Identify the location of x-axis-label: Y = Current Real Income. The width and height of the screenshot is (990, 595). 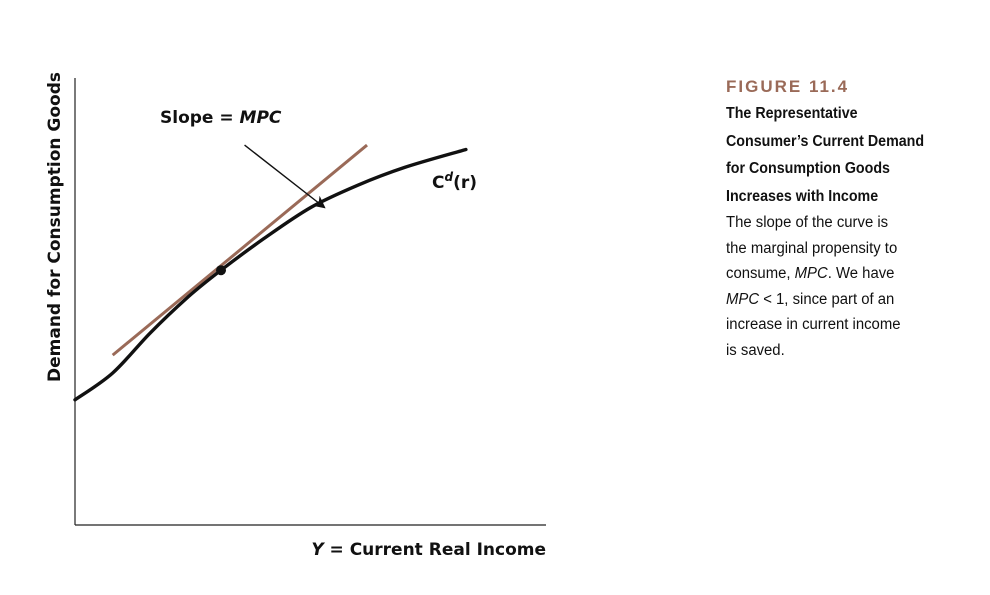
(428, 550).